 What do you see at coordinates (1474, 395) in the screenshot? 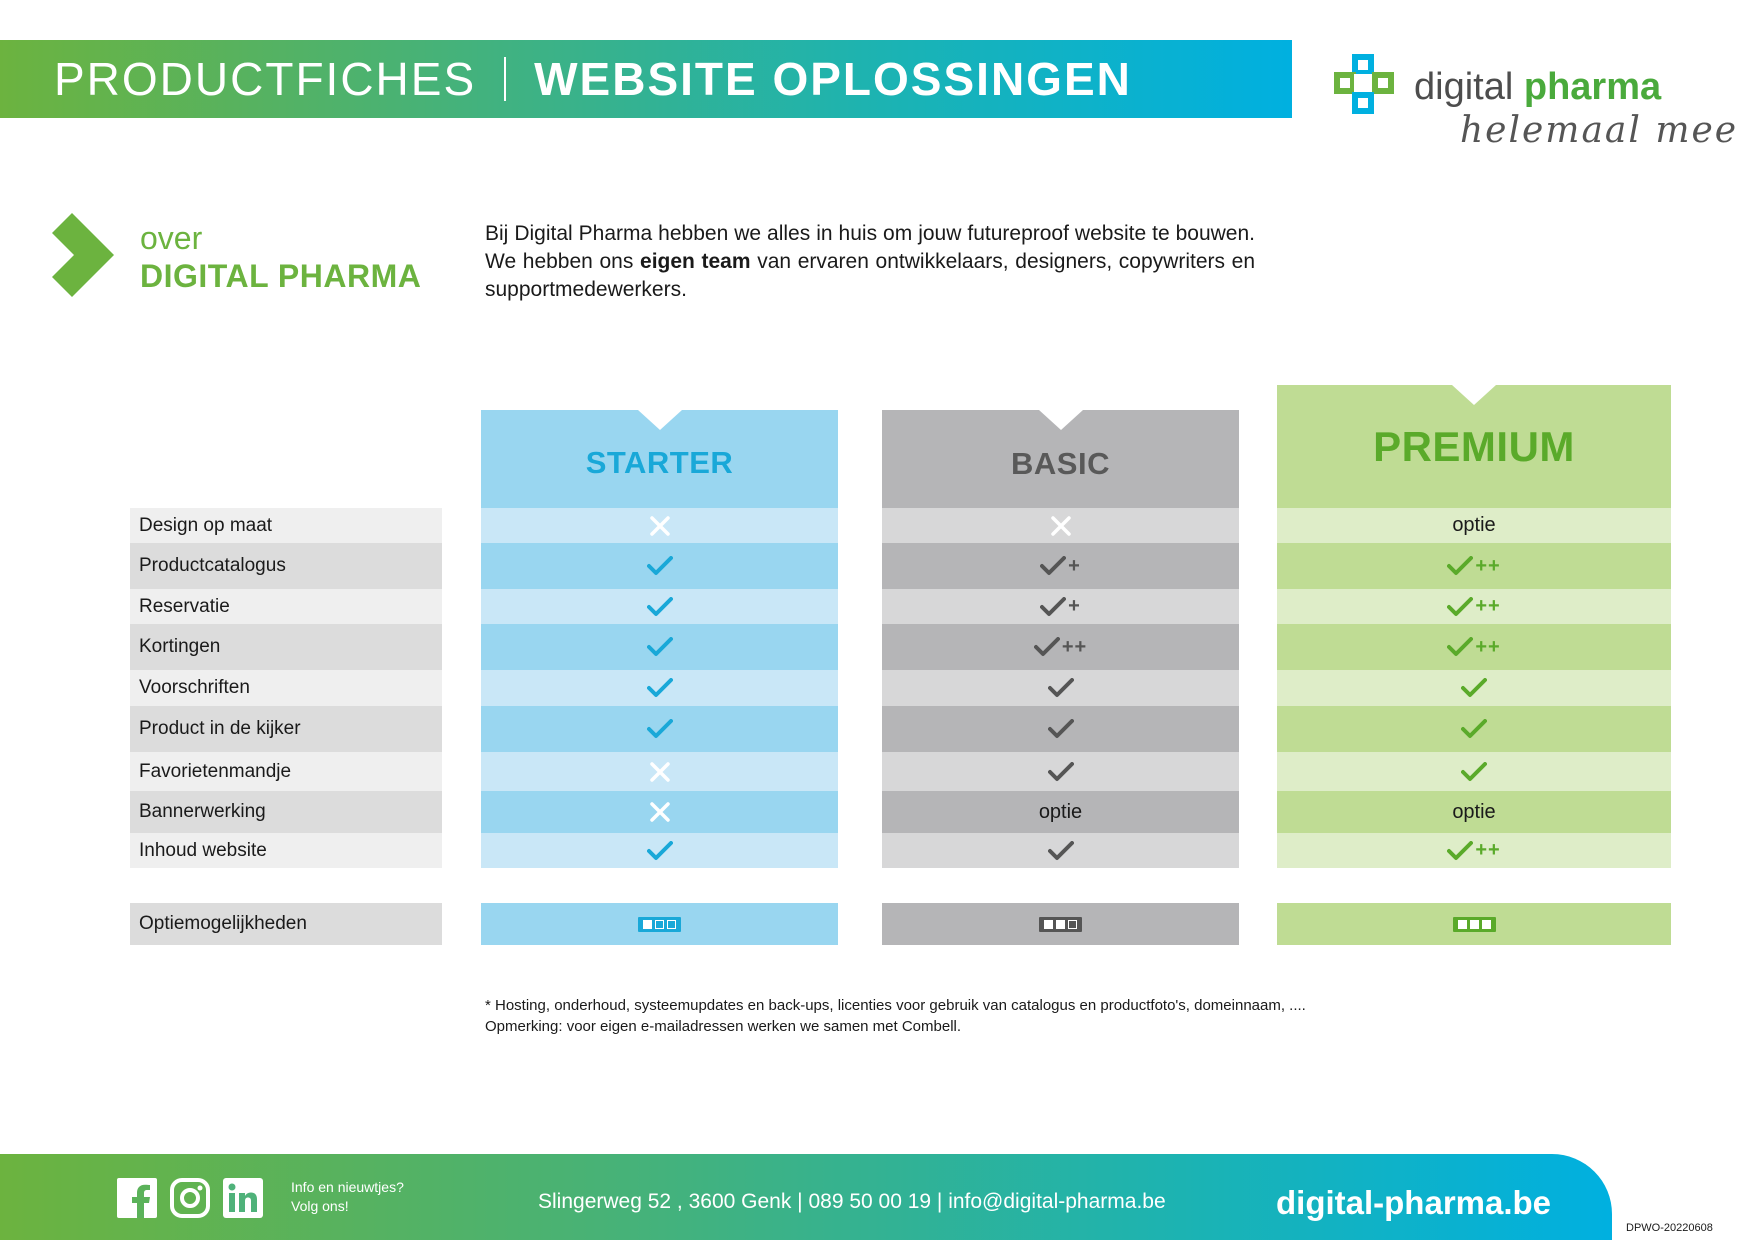
I see `header-notch` at bounding box center [1474, 395].